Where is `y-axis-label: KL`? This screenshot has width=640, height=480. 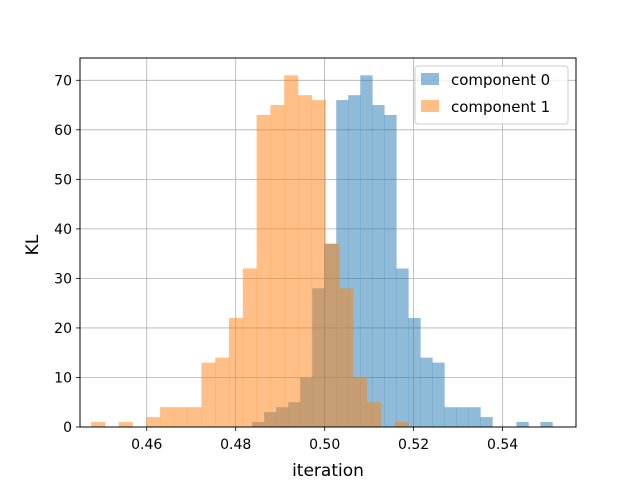
y-axis-label: KL is located at coordinates (33, 244).